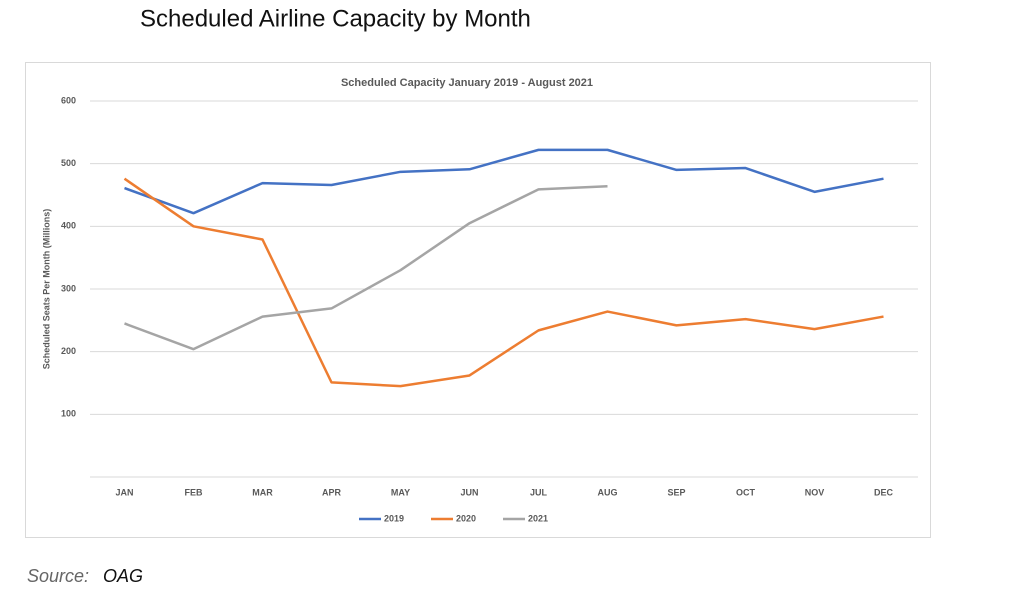 This screenshot has height=603, width=1024. What do you see at coordinates (335, 18) in the screenshot?
I see `page-title: Scheduled Airline Capacity by Month` at bounding box center [335, 18].